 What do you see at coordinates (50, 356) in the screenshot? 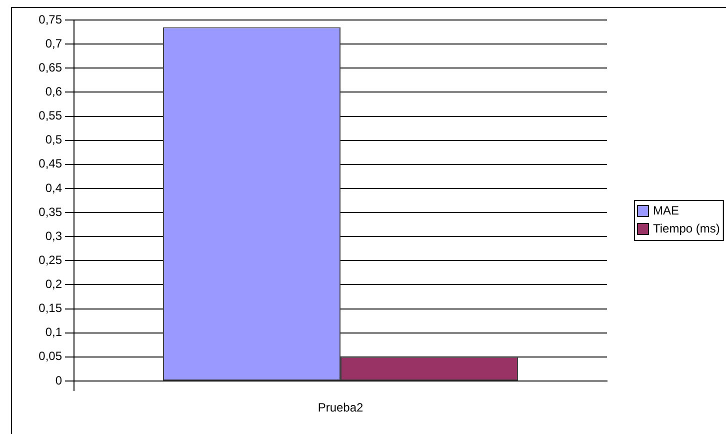
I see `y-tick-label: 0,05` at bounding box center [50, 356].